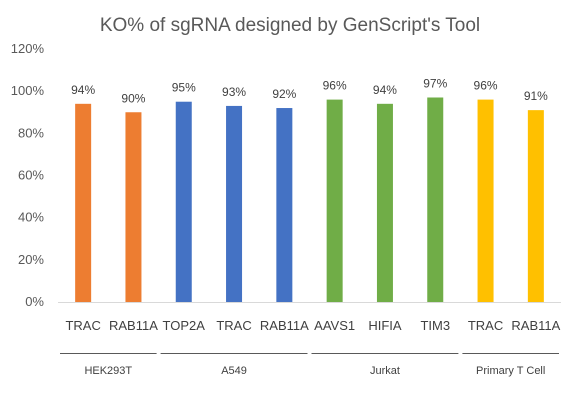  What do you see at coordinates (284, 94) in the screenshot?
I see `data-label: 92%` at bounding box center [284, 94].